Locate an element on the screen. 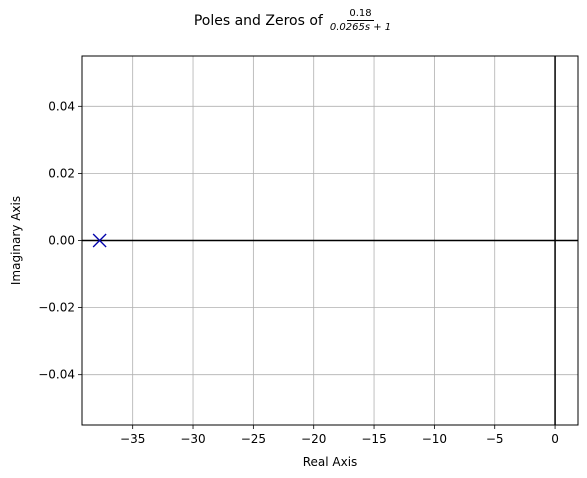  y-tick-label: 0.02 is located at coordinates (61, 173).